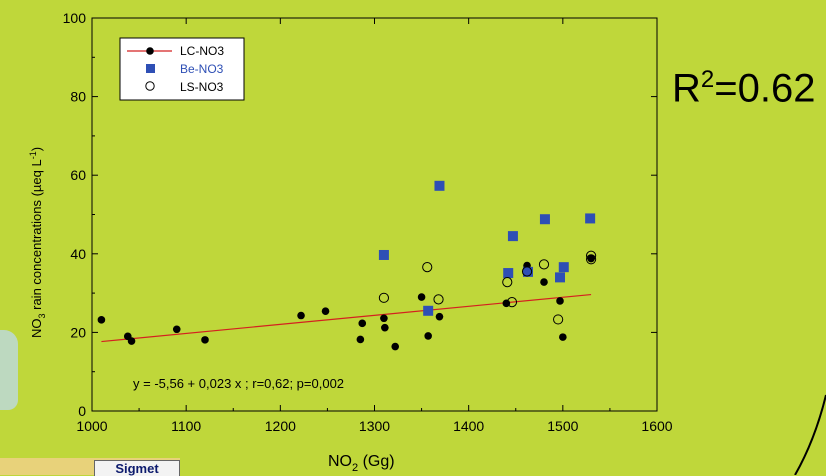 This screenshot has height=476, width=826. I want to click on x-tick-label: 1000, so click(91, 426).